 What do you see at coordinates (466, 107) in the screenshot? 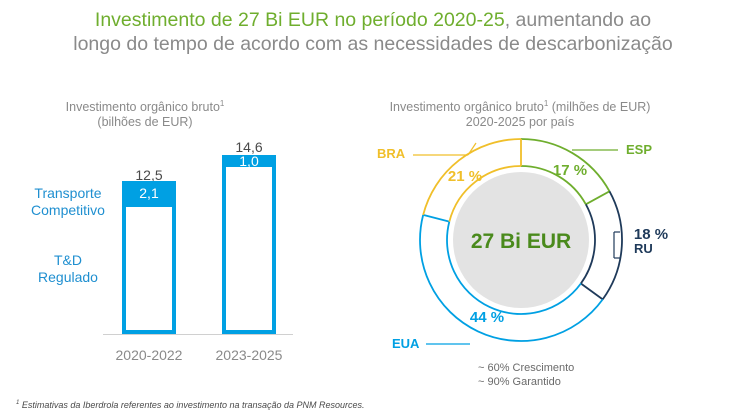
I see `donut-subtitle-line1a: Investimento orgânico bruto` at bounding box center [466, 107].